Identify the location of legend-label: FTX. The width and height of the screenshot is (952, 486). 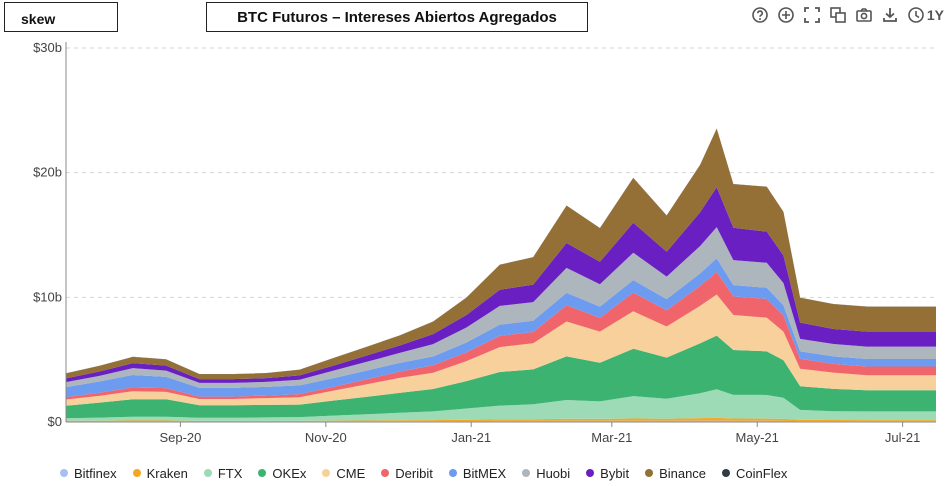
(230, 473).